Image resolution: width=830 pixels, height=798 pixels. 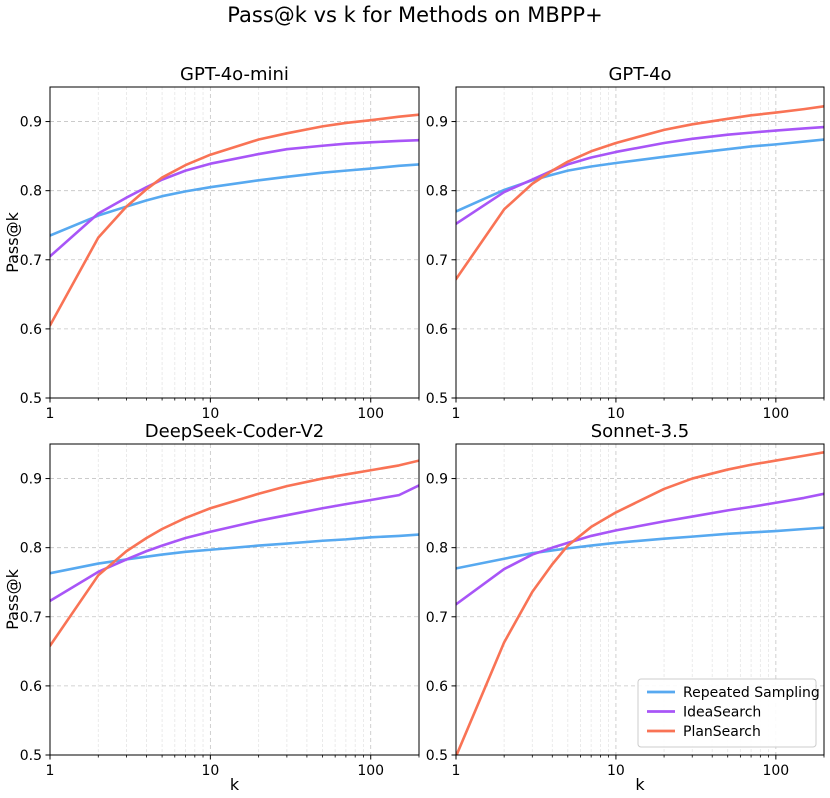 I want to click on legend-label: IdeaSearch, so click(x=722, y=713).